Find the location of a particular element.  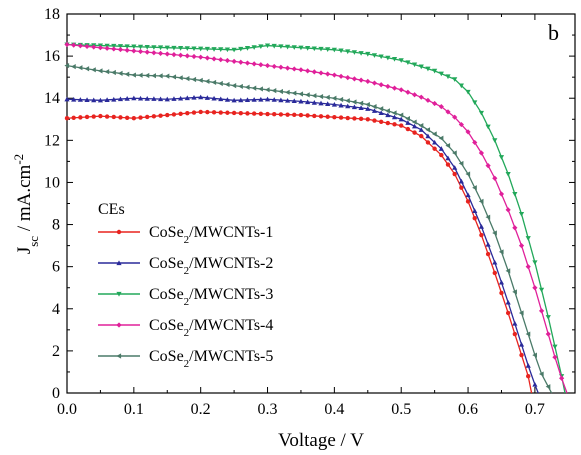

y-tick-label: 14 is located at coordinates (52, 98).